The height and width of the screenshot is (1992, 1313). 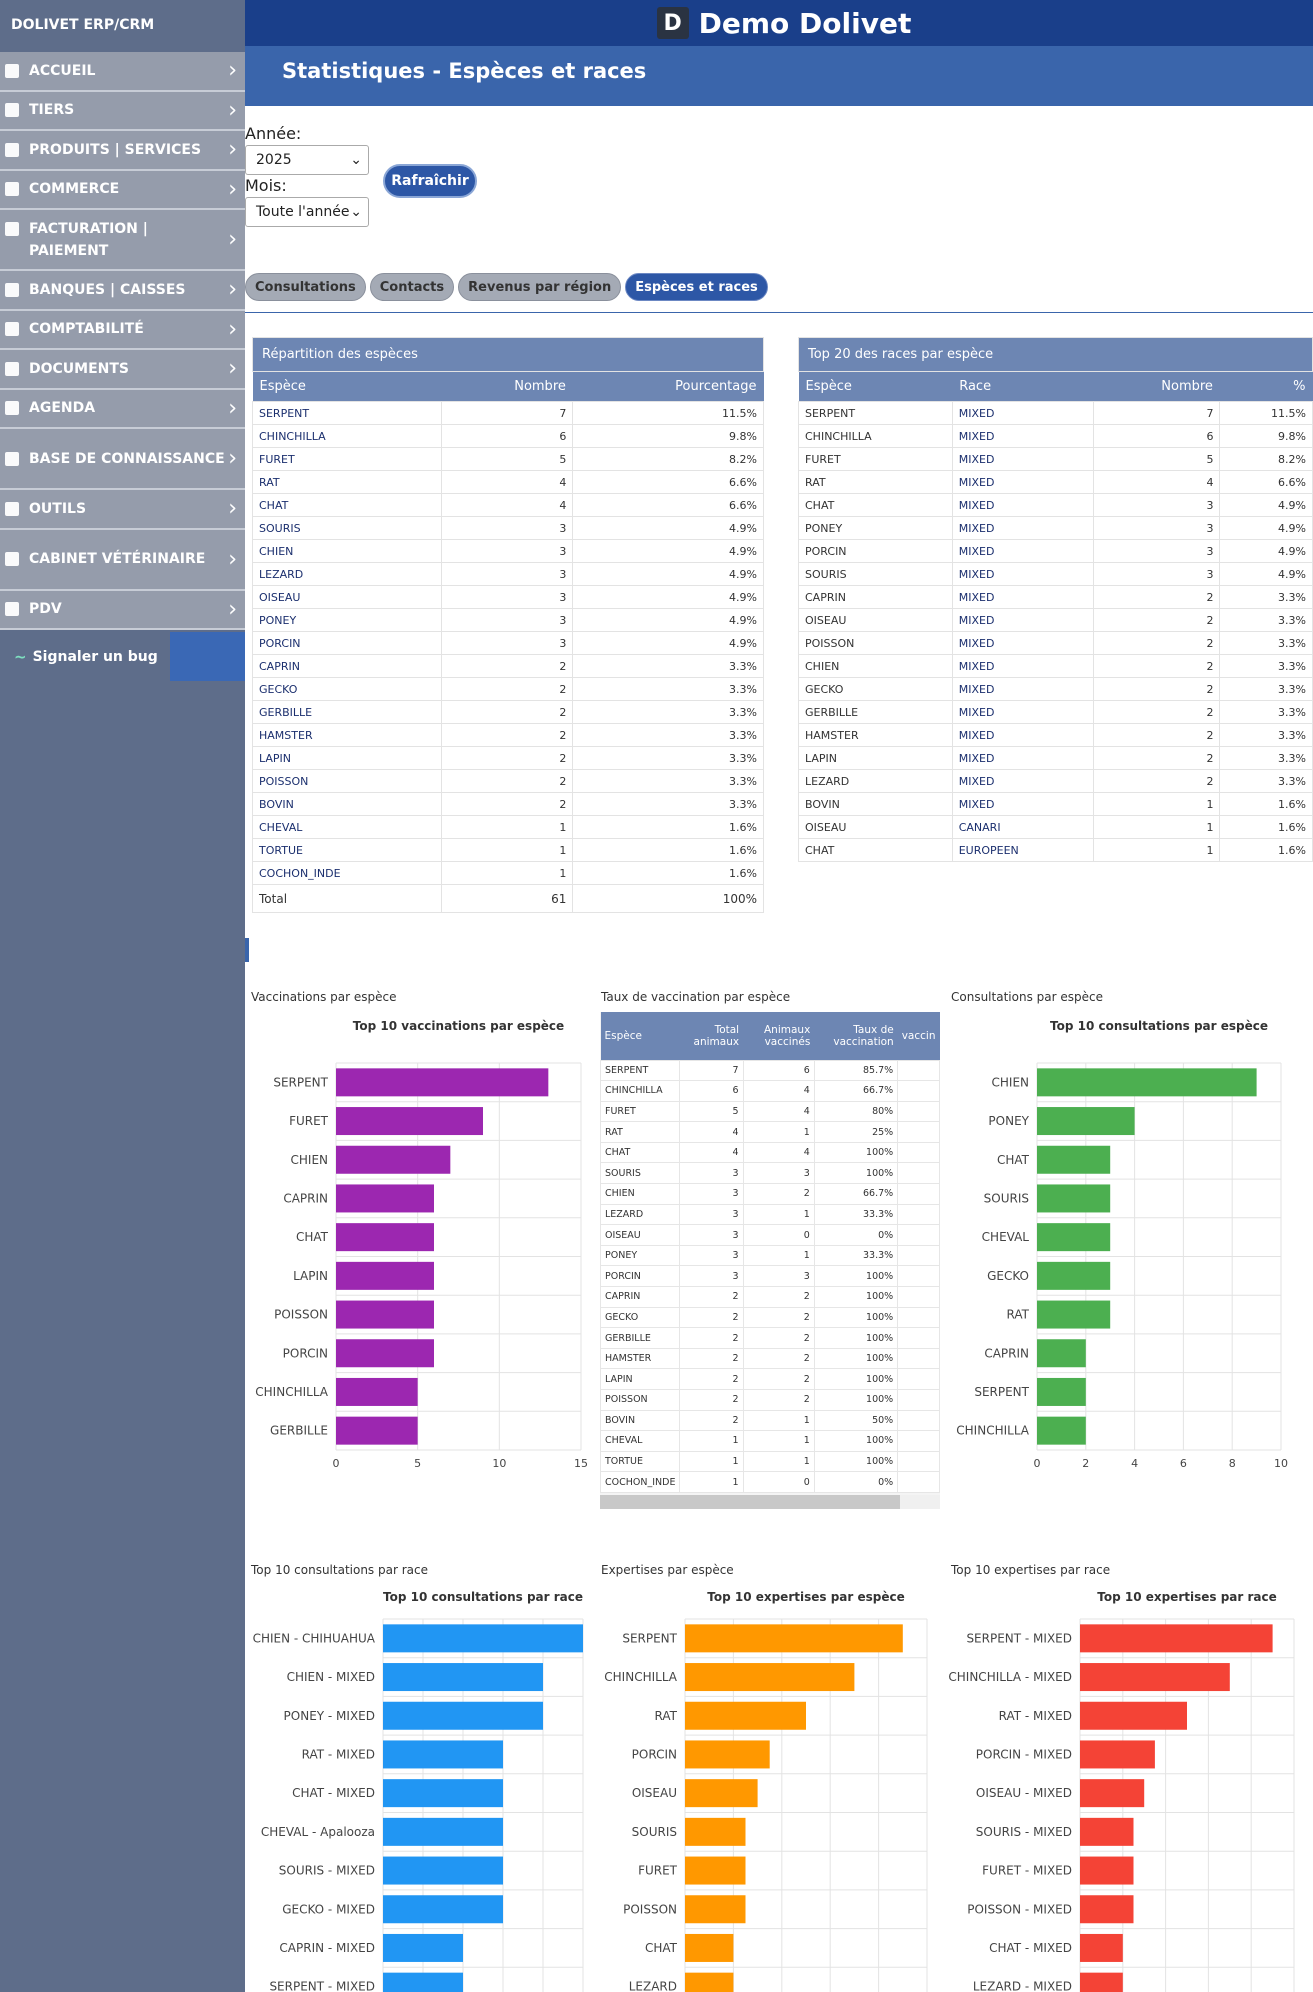 I want to click on species-link: TORTUE, so click(x=347, y=850).